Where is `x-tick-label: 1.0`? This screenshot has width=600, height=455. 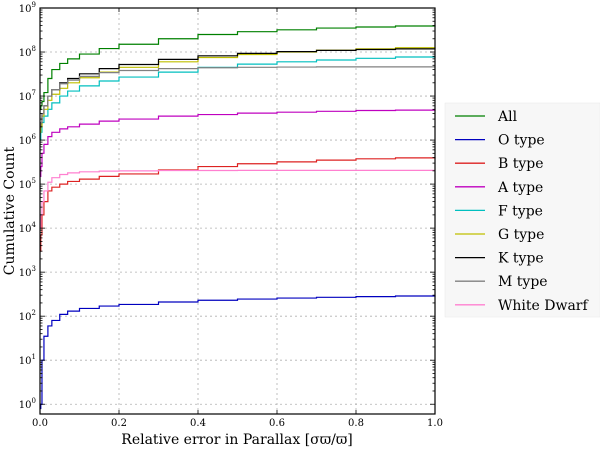 x-tick-label: 1.0 is located at coordinates (435, 423).